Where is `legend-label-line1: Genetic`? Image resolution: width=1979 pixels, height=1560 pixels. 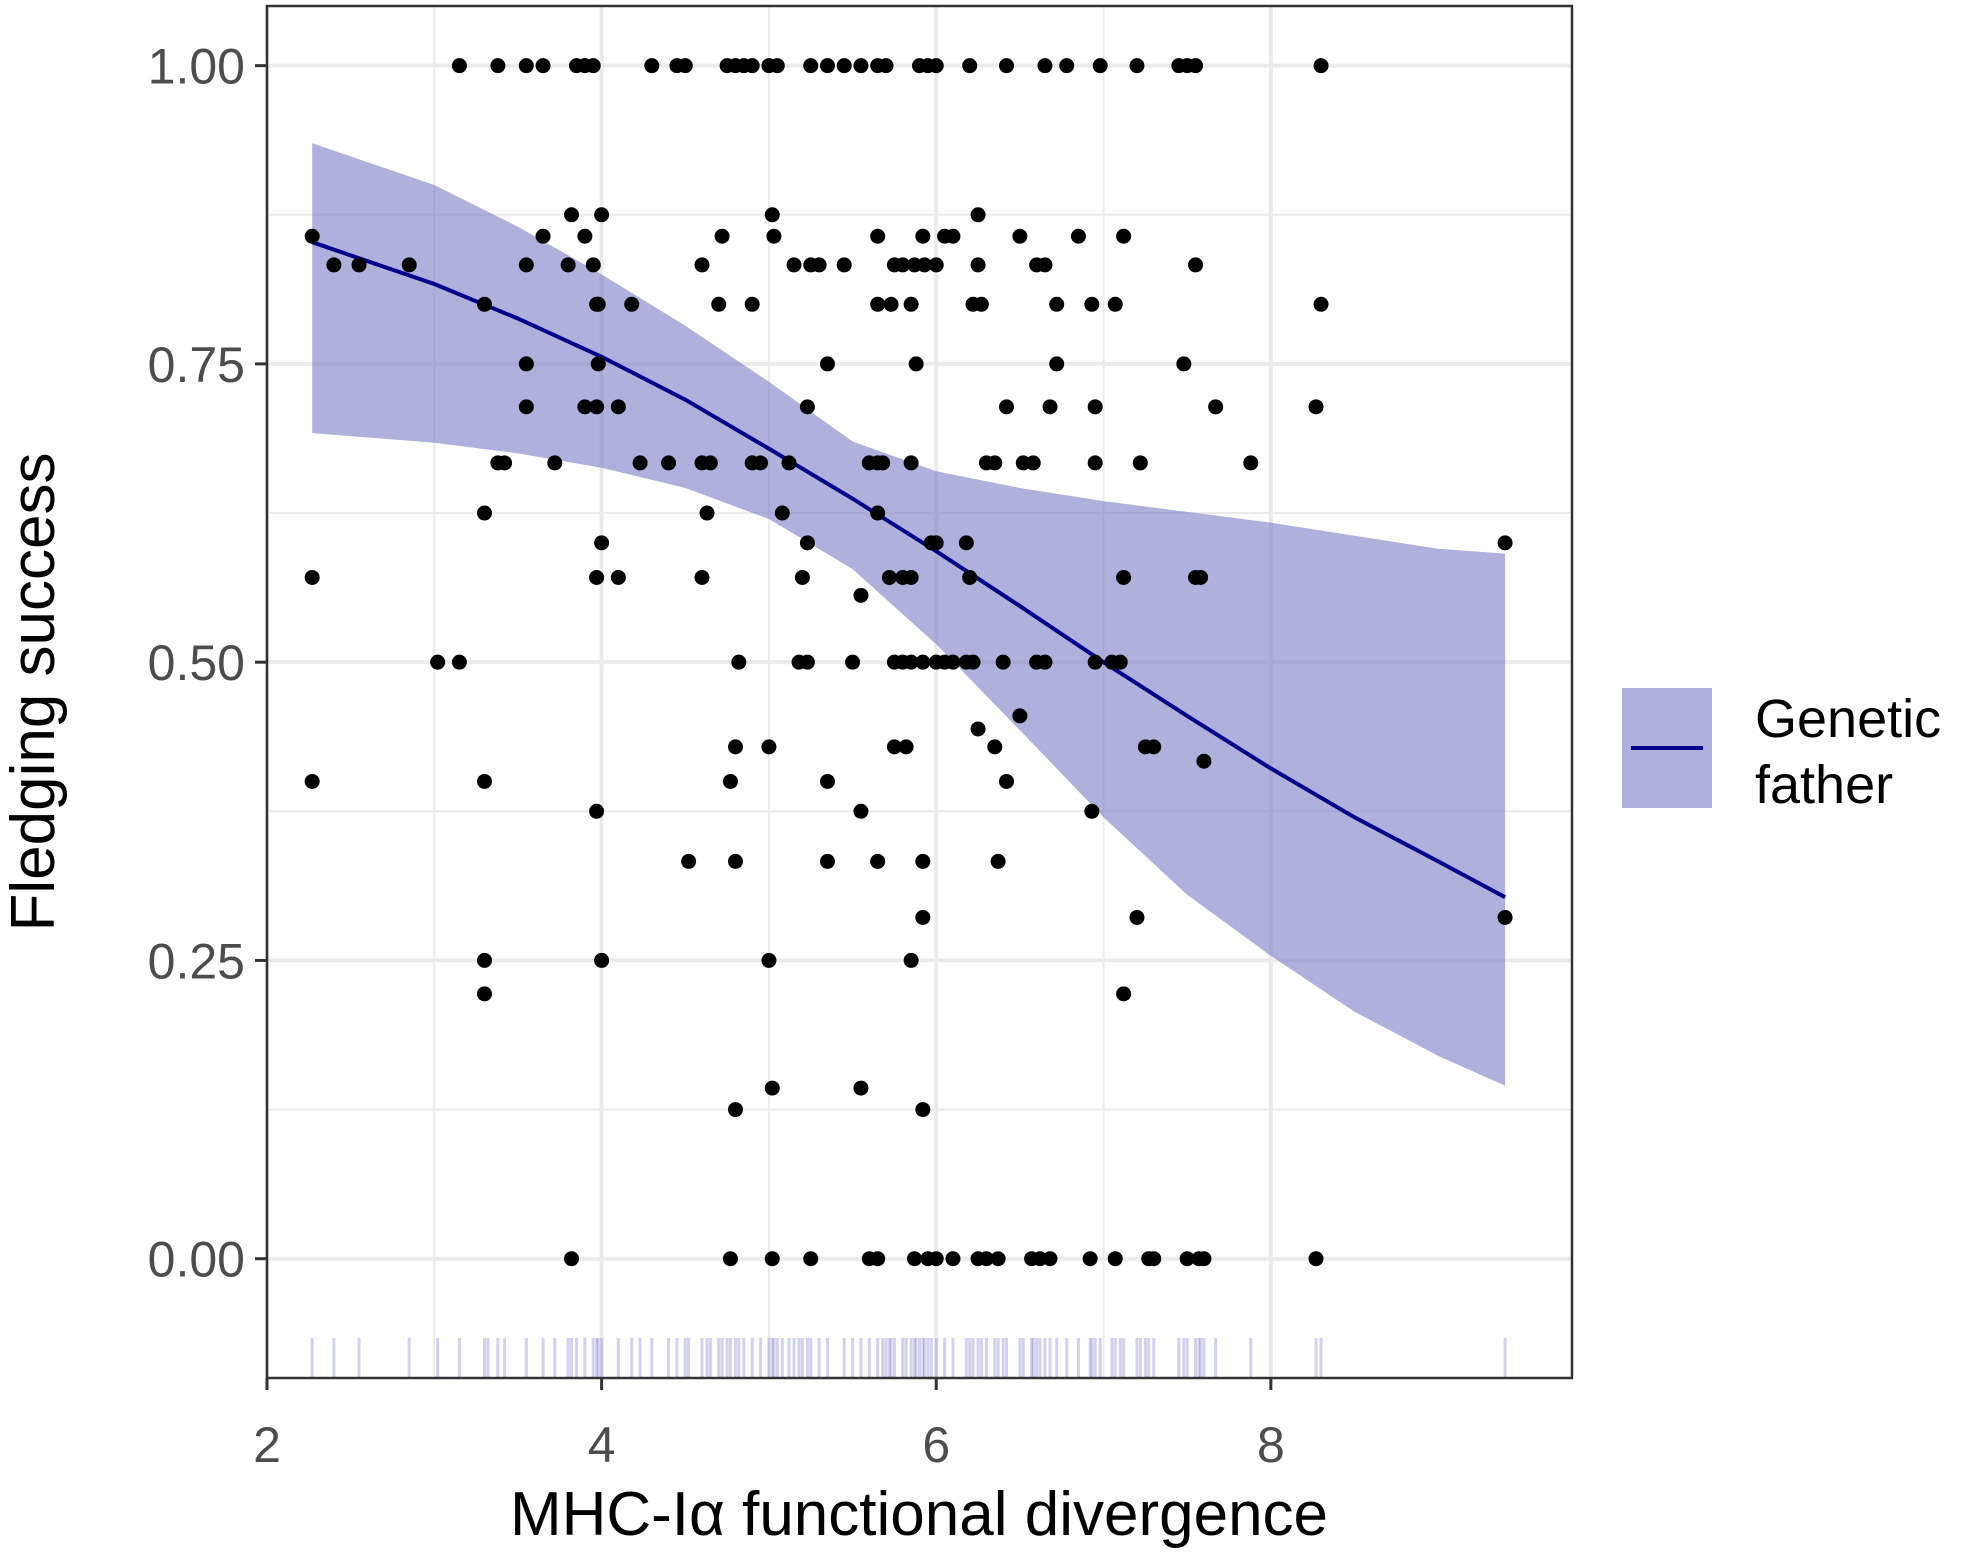 legend-label-line1: Genetic is located at coordinates (1848, 719).